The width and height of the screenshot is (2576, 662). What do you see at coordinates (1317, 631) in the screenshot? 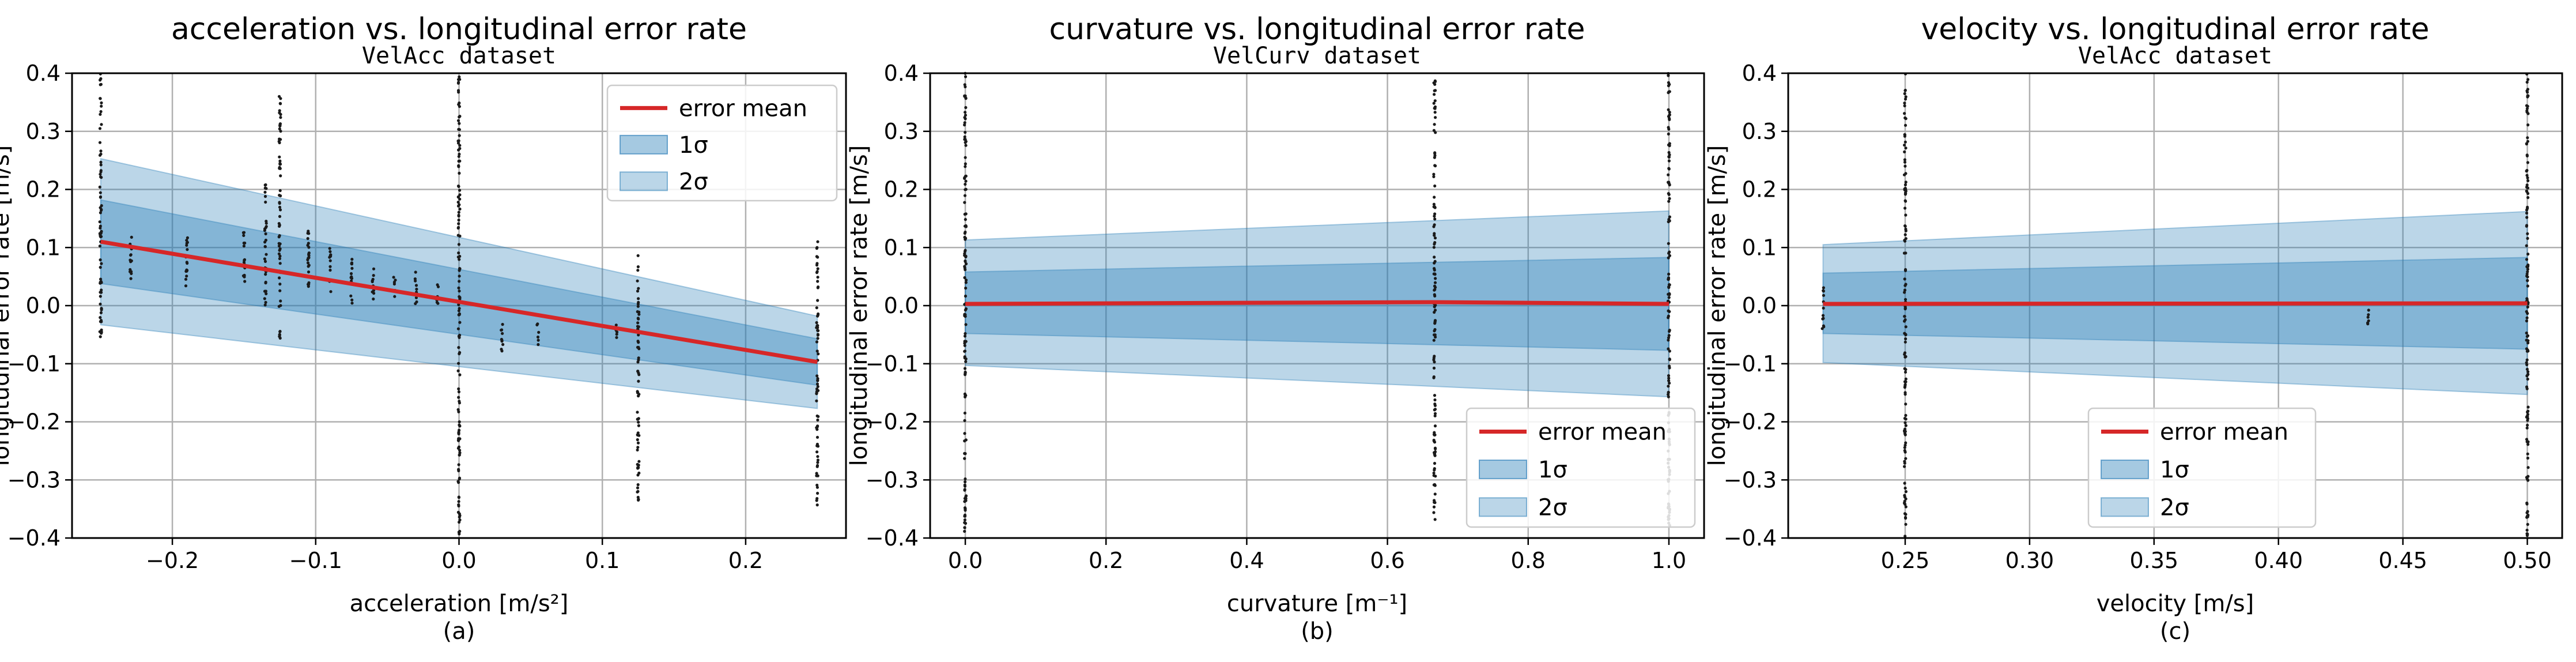
I see `panel-label: (b)` at bounding box center [1317, 631].